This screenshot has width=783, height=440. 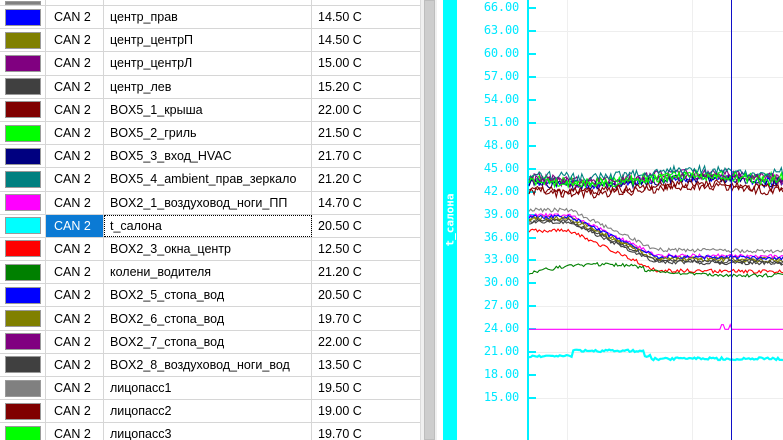 I want to click on table-row: CAN 2 центр_центрП 14.50 C, so click(x=210, y=41).